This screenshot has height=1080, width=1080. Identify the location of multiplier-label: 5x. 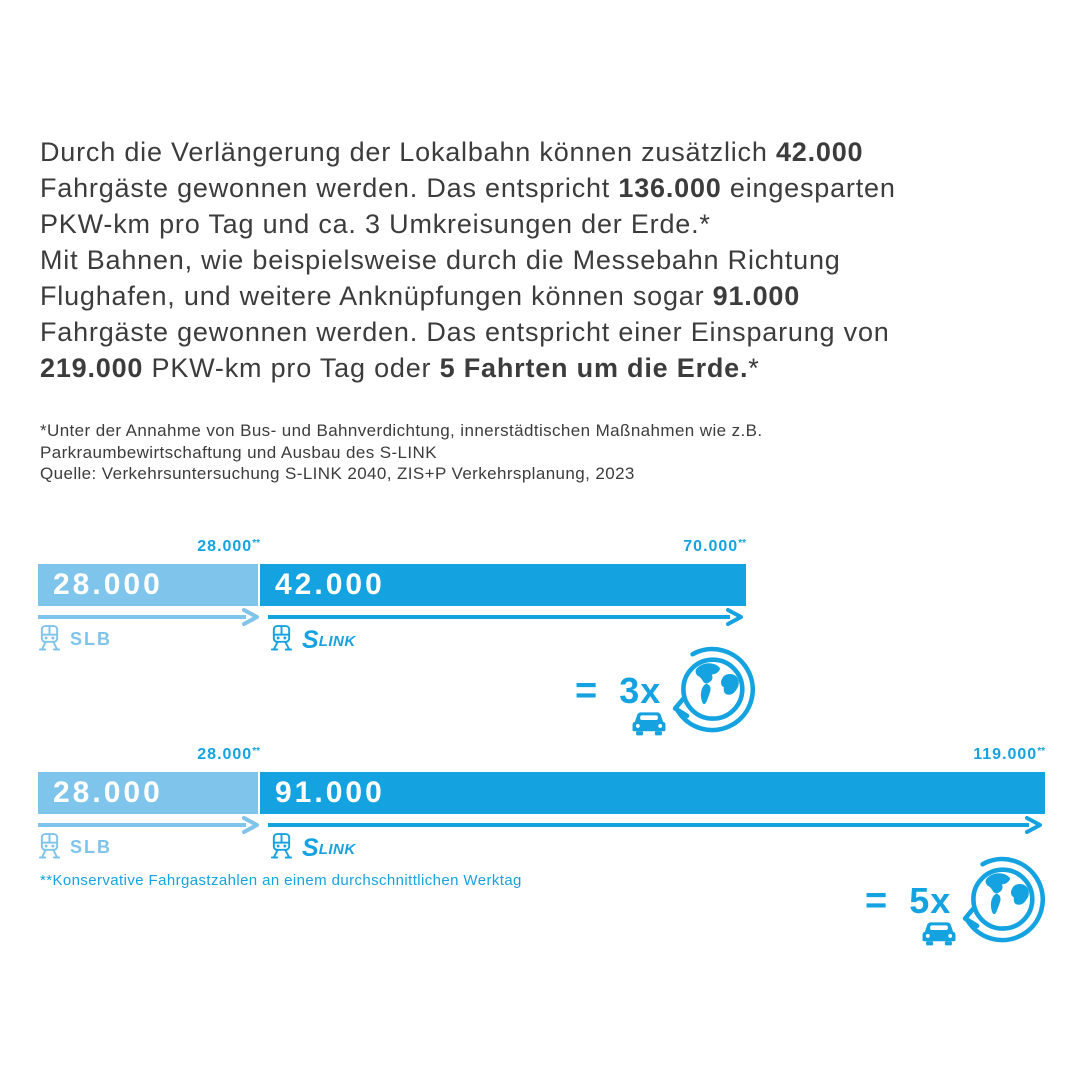
(930, 900).